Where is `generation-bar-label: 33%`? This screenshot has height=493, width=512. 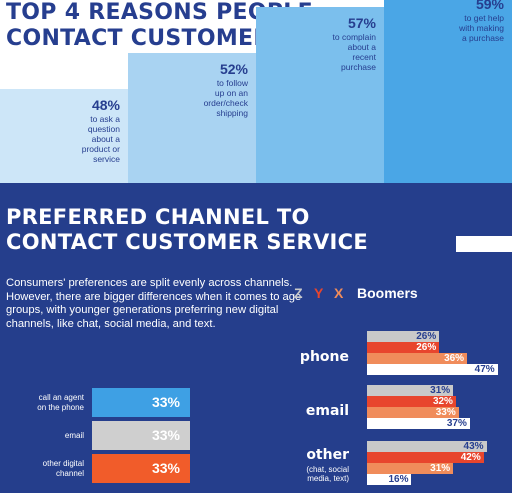
generation-bar-label: 33% is located at coordinates (445, 412).